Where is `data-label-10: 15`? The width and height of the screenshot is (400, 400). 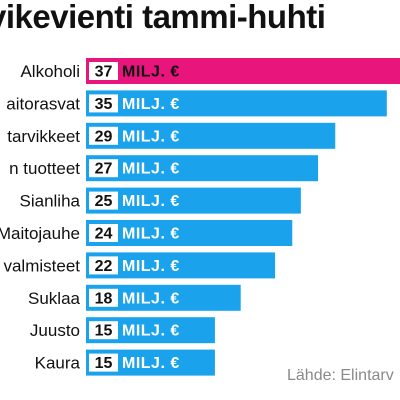 data-label-10: 15 is located at coordinates (104, 363).